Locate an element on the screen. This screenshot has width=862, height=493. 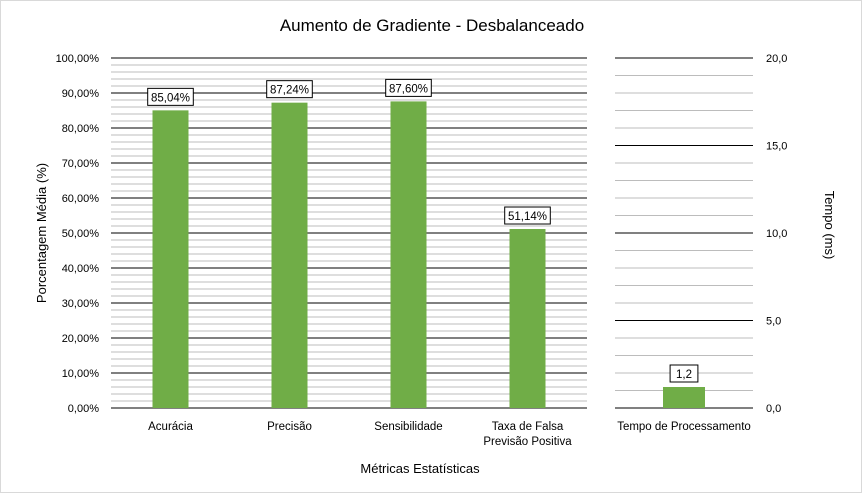
y-tick-label: 10,0 is located at coordinates (776, 234).